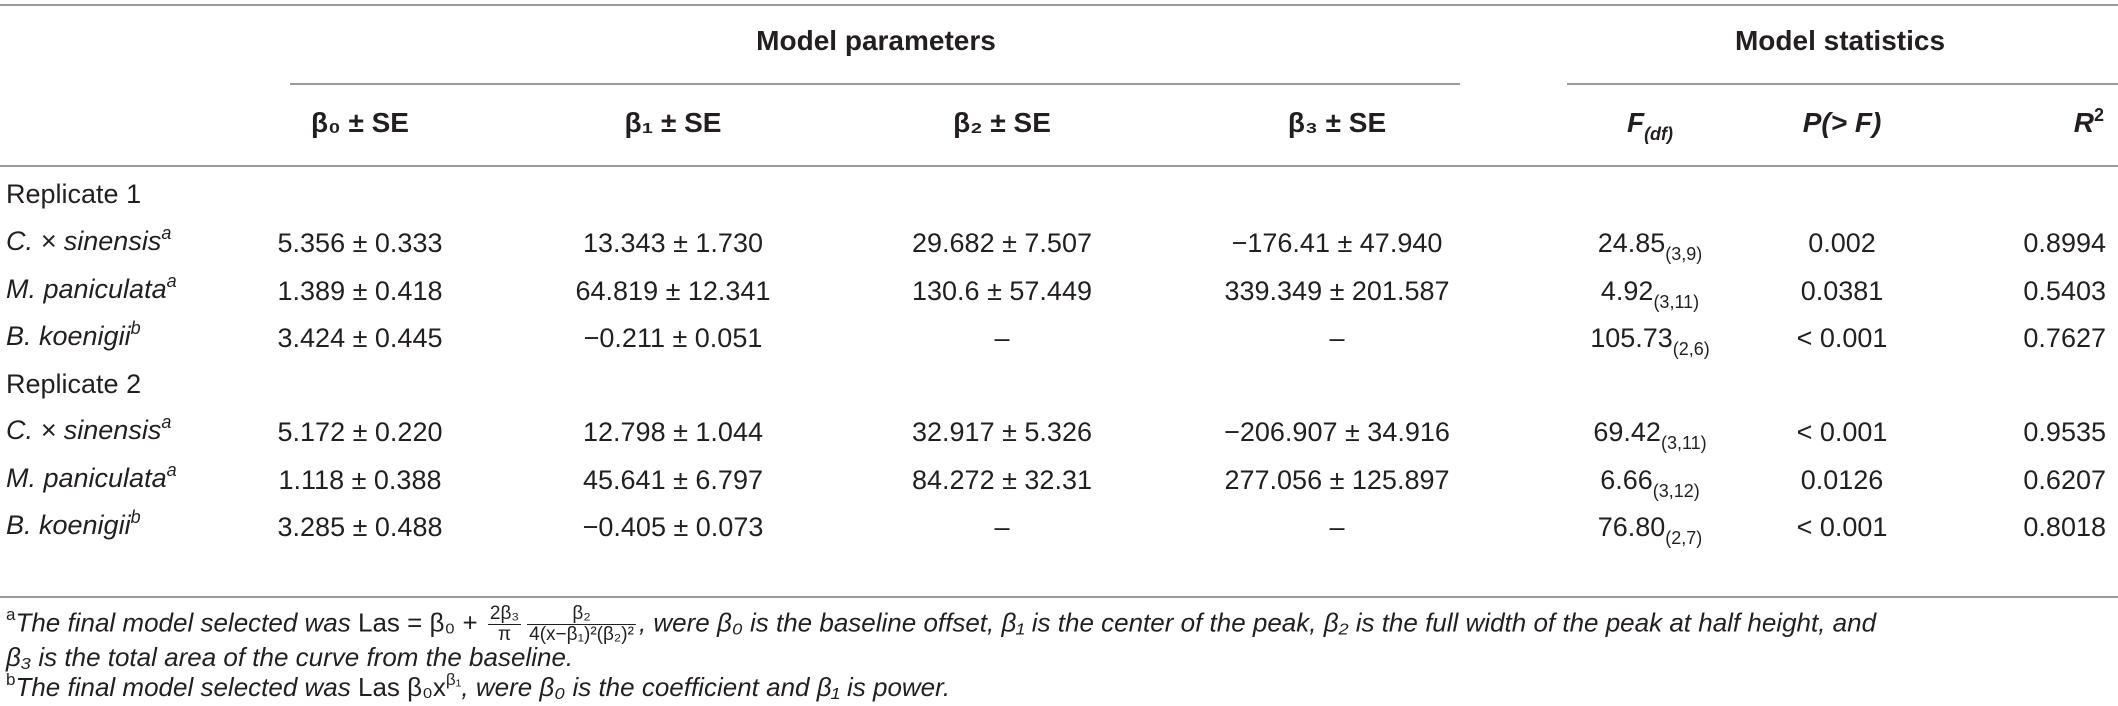 Image resolution: width=2118 pixels, height=706 pixels. I want to click on stats-group-rule, so click(1842, 84).